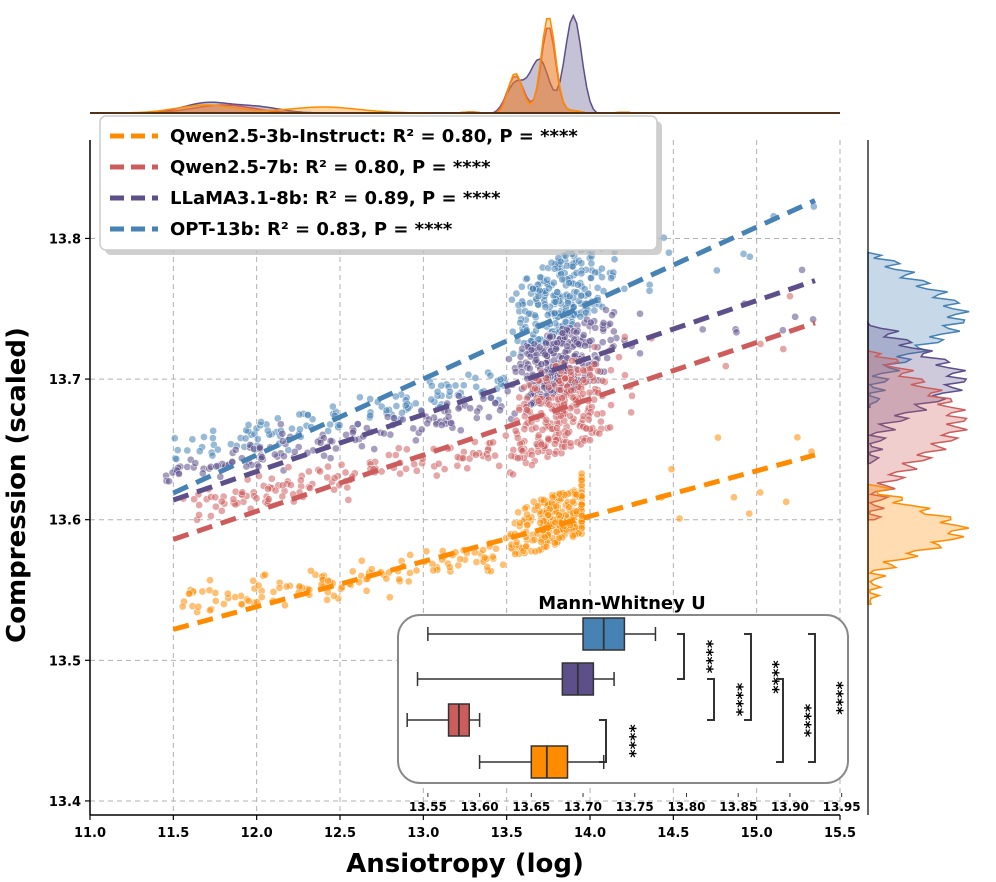 The width and height of the screenshot is (996, 882). I want to click on legend-label-Qwen2.5-3b-Instruct: Qwen2.5-3b-Instruct: R² = 0.80, P = ****, so click(374, 136).